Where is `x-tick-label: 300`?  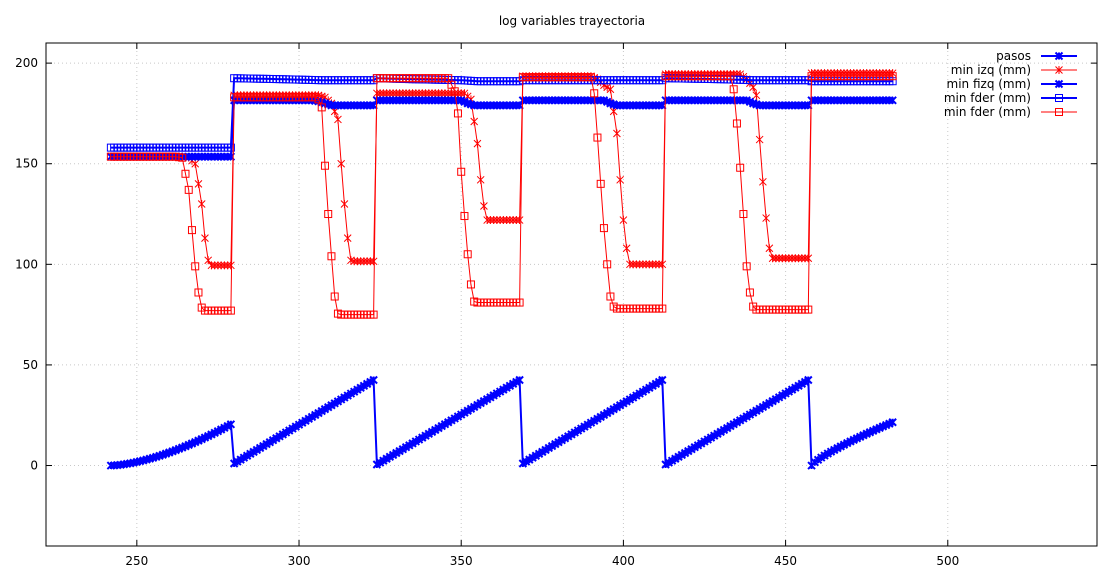
x-tick-label: 300 is located at coordinates (299, 561).